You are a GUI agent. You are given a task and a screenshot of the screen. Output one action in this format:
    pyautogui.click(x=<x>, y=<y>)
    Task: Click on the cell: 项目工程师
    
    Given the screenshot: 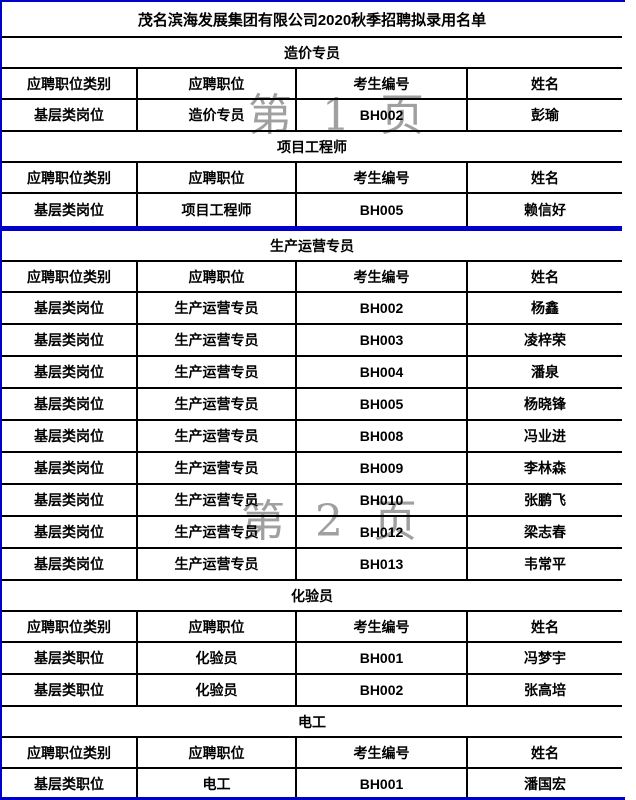 What is the action you would take?
    pyautogui.click(x=217, y=210)
    